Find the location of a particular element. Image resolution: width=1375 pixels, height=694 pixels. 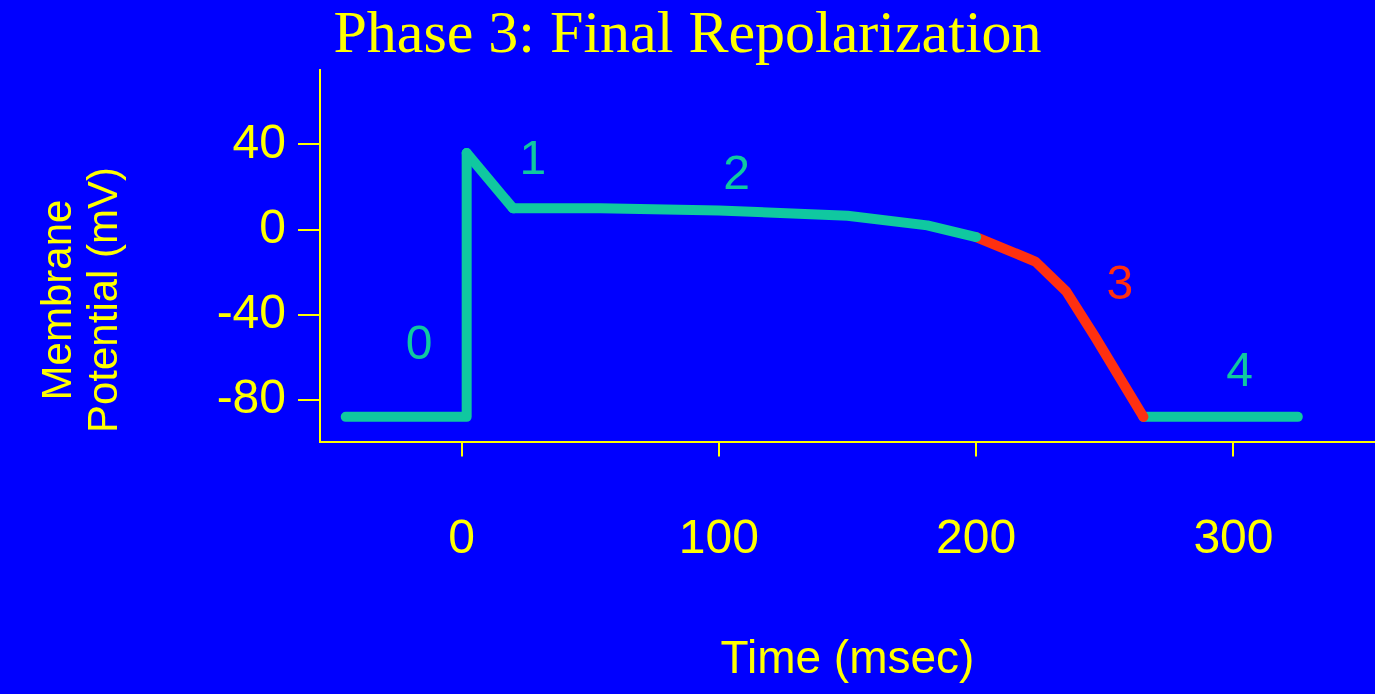

y-tick-label: -40 is located at coordinates (251, 311).